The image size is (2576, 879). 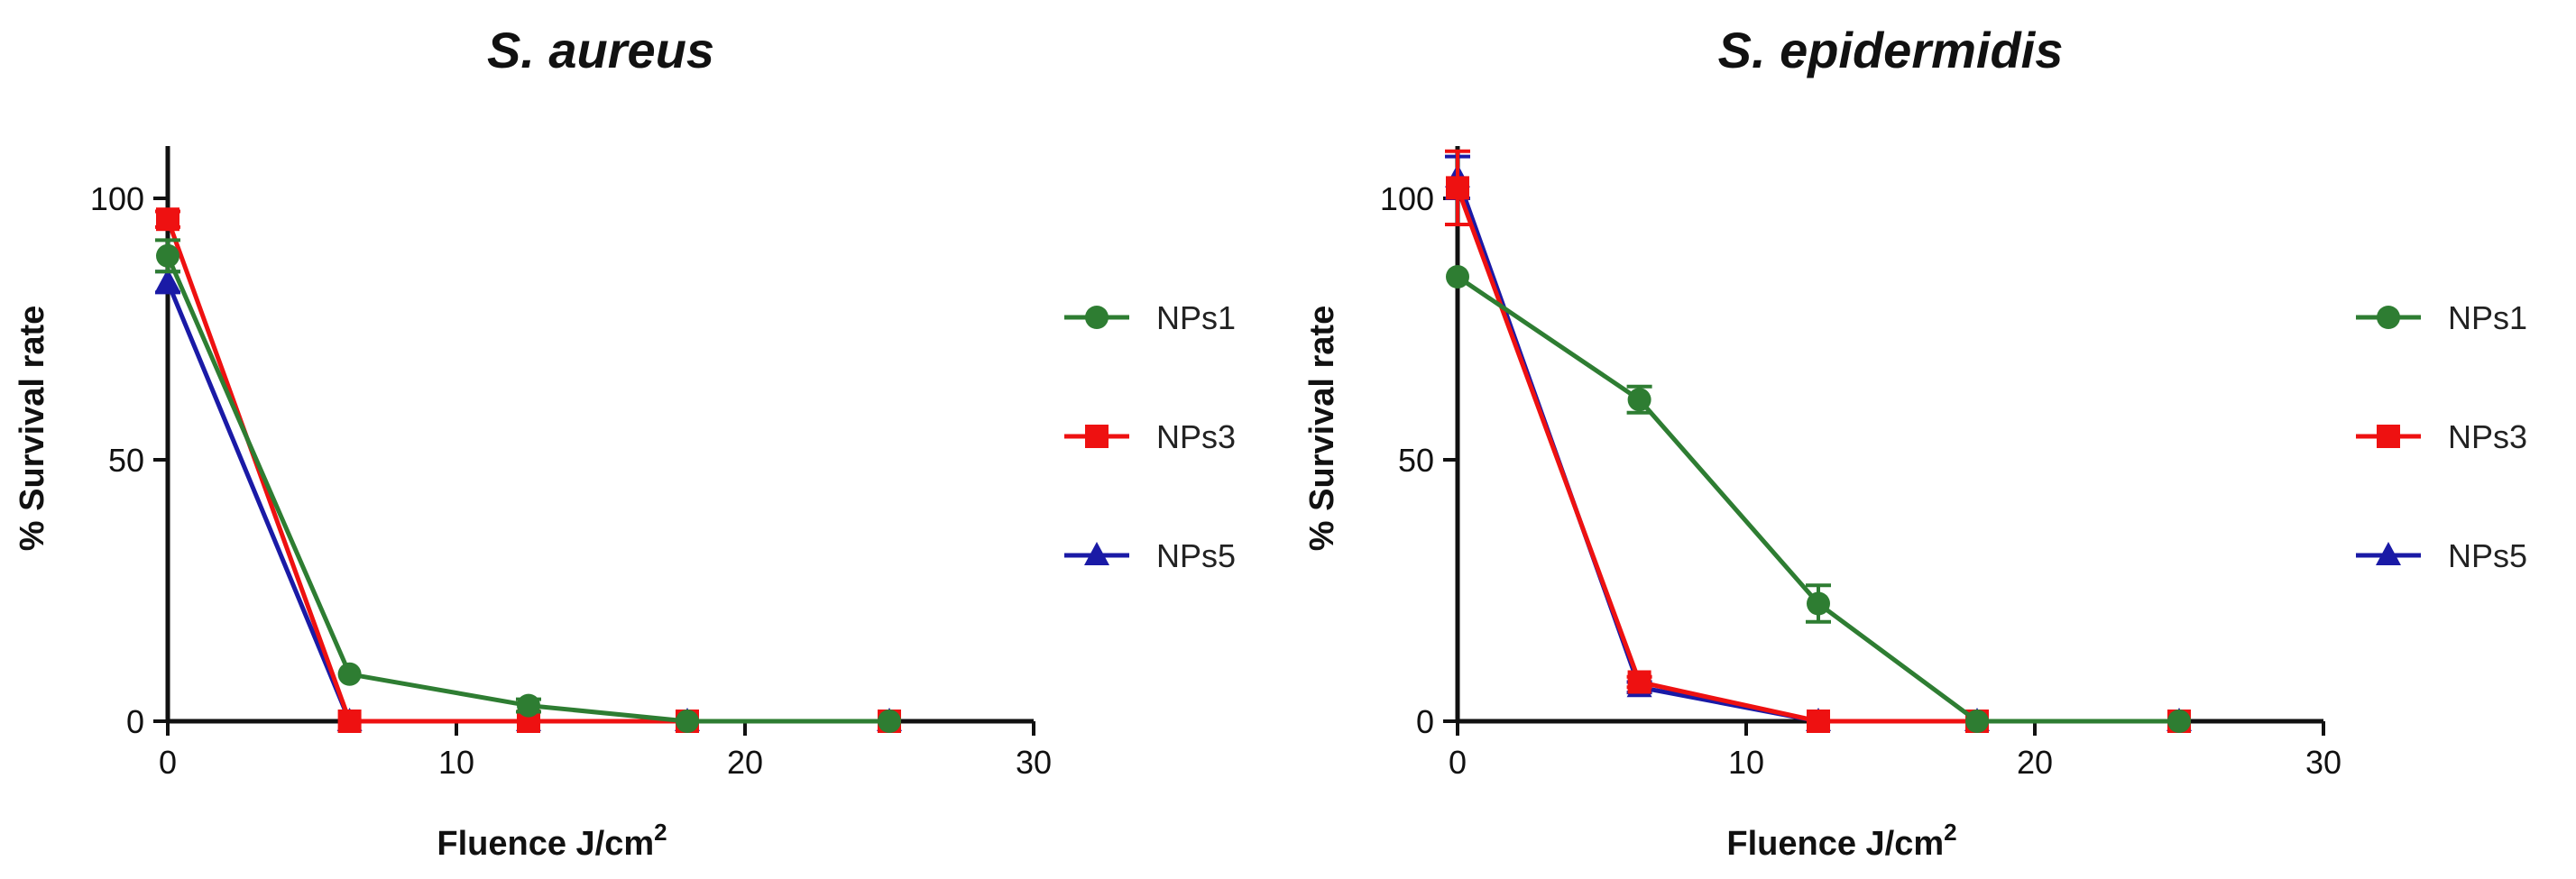 I want to click on series-line, so click(x=1817, y=499).